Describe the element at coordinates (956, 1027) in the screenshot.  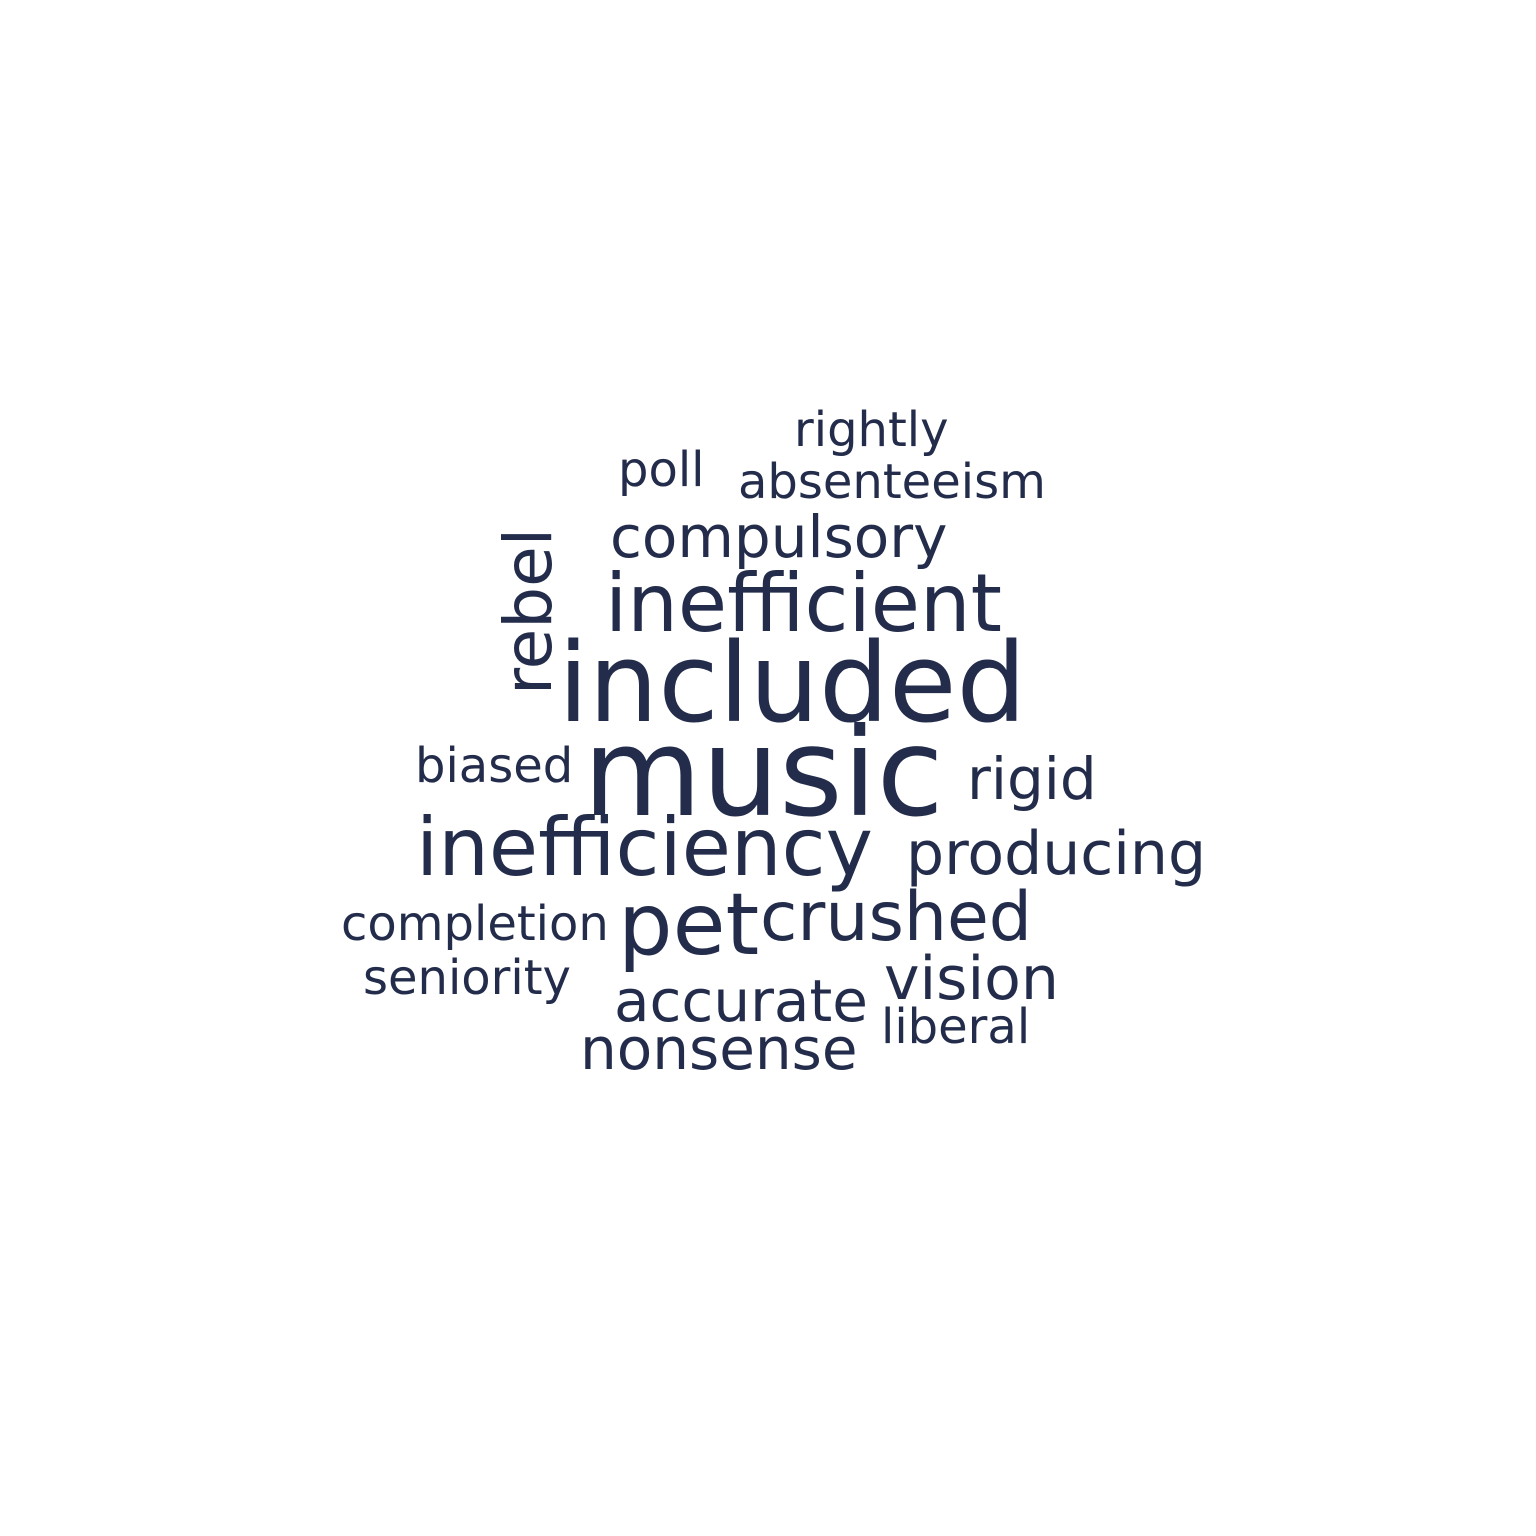
I see `word-liberal: liberal` at that location.